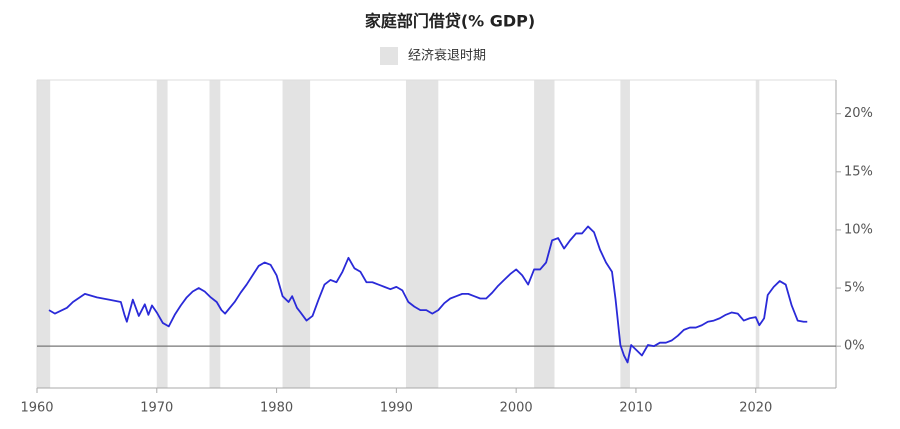 The width and height of the screenshot is (900, 429). I want to click on x-tick-label: 2010, so click(635, 408).